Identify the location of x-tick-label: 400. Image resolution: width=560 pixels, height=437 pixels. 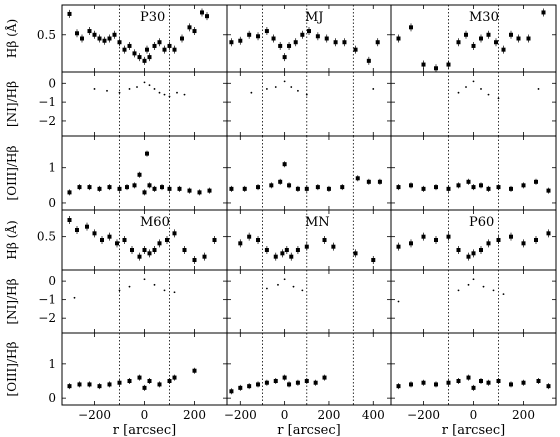
(373, 415).